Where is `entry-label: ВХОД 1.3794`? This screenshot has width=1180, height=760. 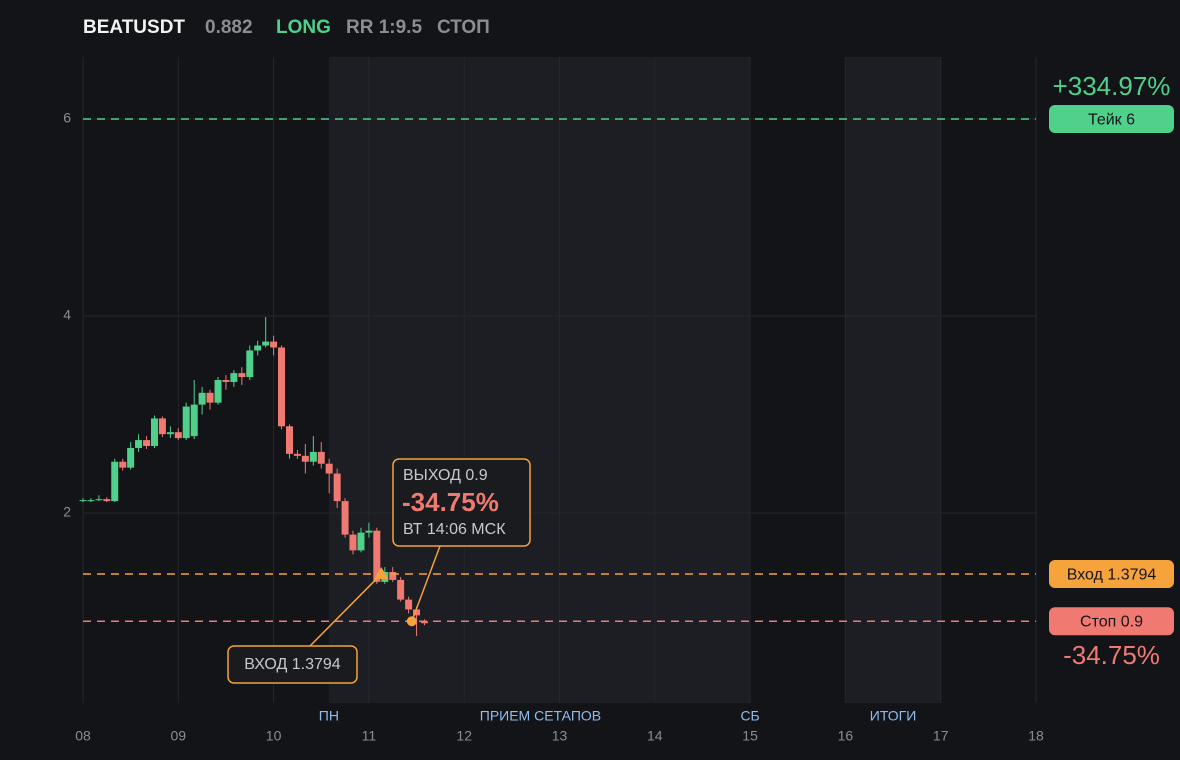
entry-label: ВХОД 1.3794 is located at coordinates (292, 664).